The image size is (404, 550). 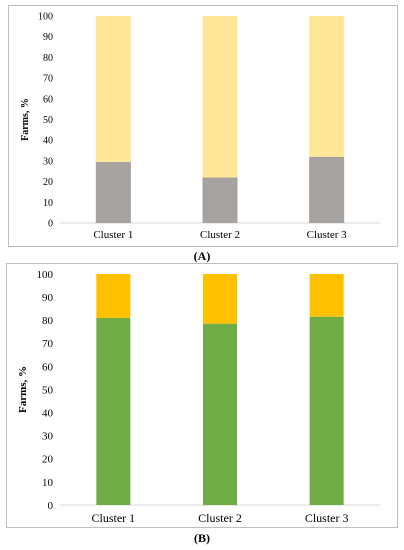 What do you see at coordinates (202, 538) in the screenshot?
I see `panel-b-caption: (B)` at bounding box center [202, 538].